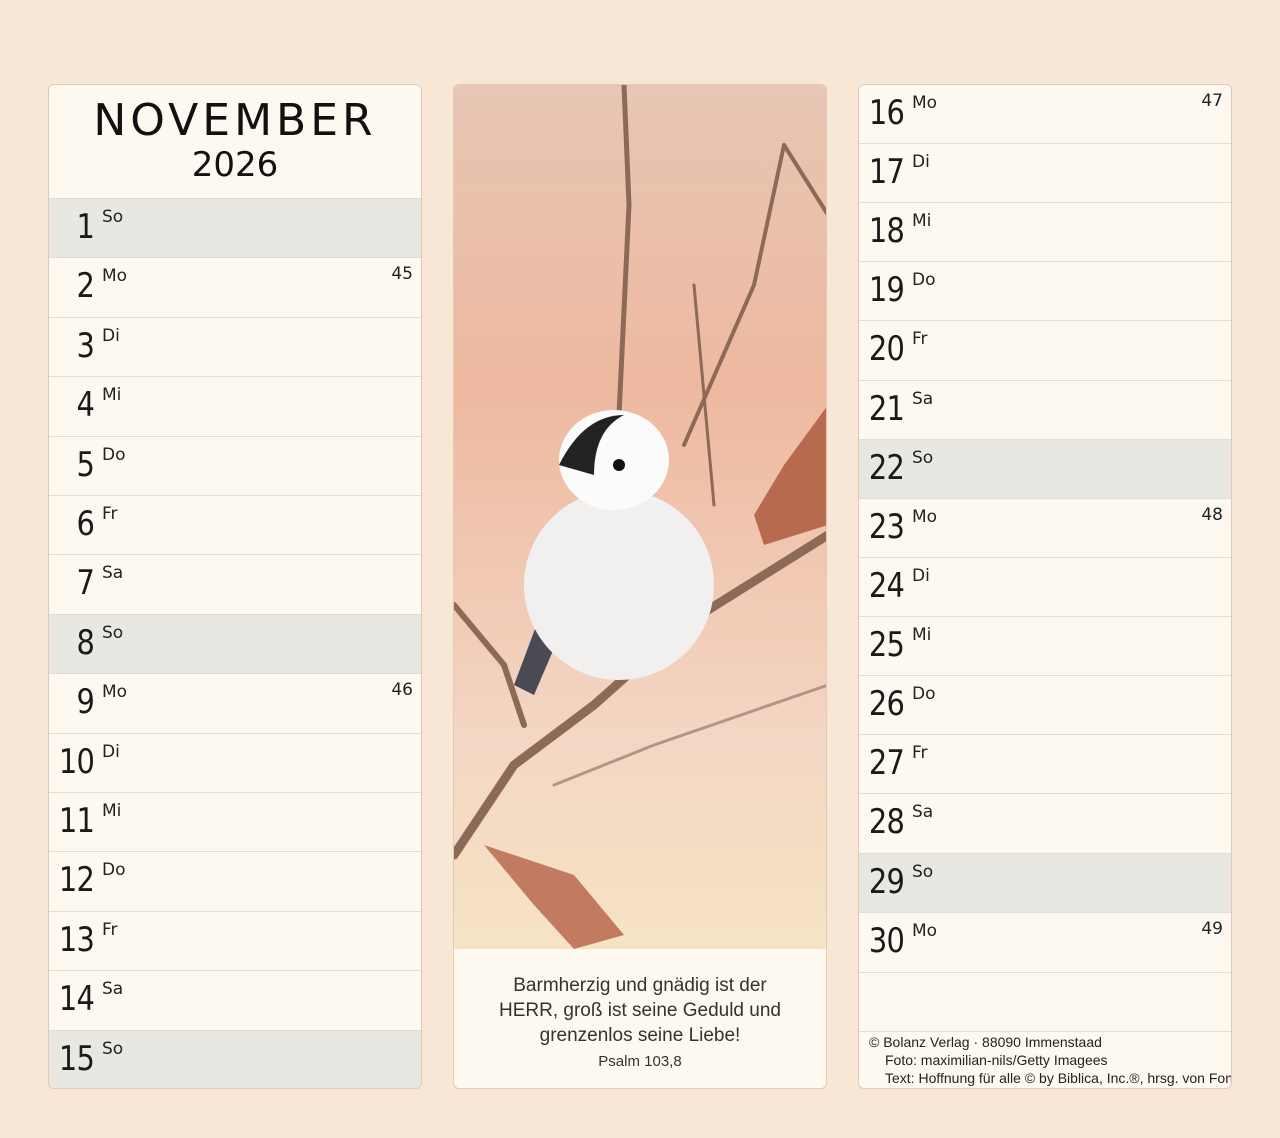 The height and width of the screenshot is (1138, 1280). What do you see at coordinates (1045, 290) in the screenshot?
I see `day-row: 19 Do` at bounding box center [1045, 290].